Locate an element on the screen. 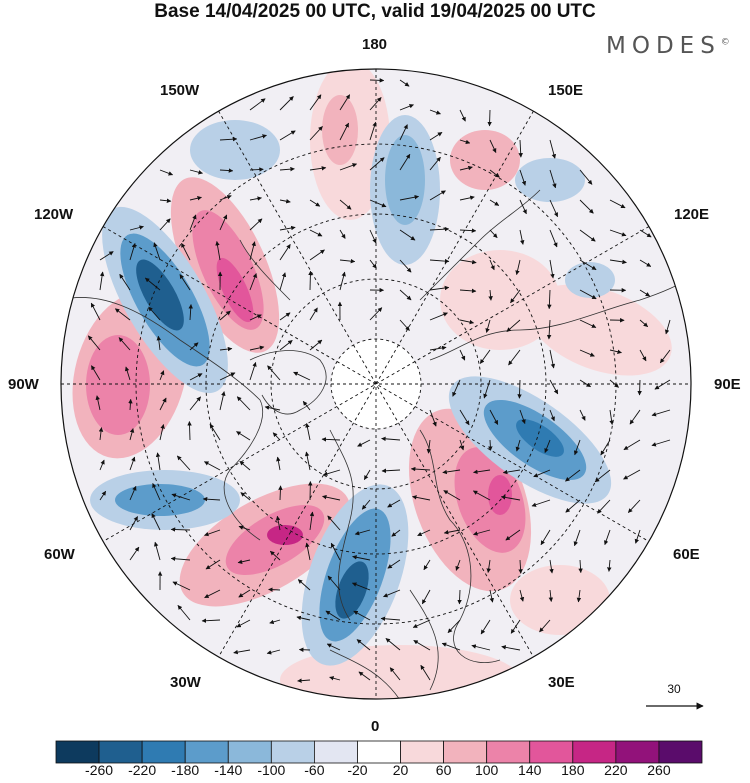 This screenshot has width=750, height=783. reference-vector-label: 30 is located at coordinates (674, 689).